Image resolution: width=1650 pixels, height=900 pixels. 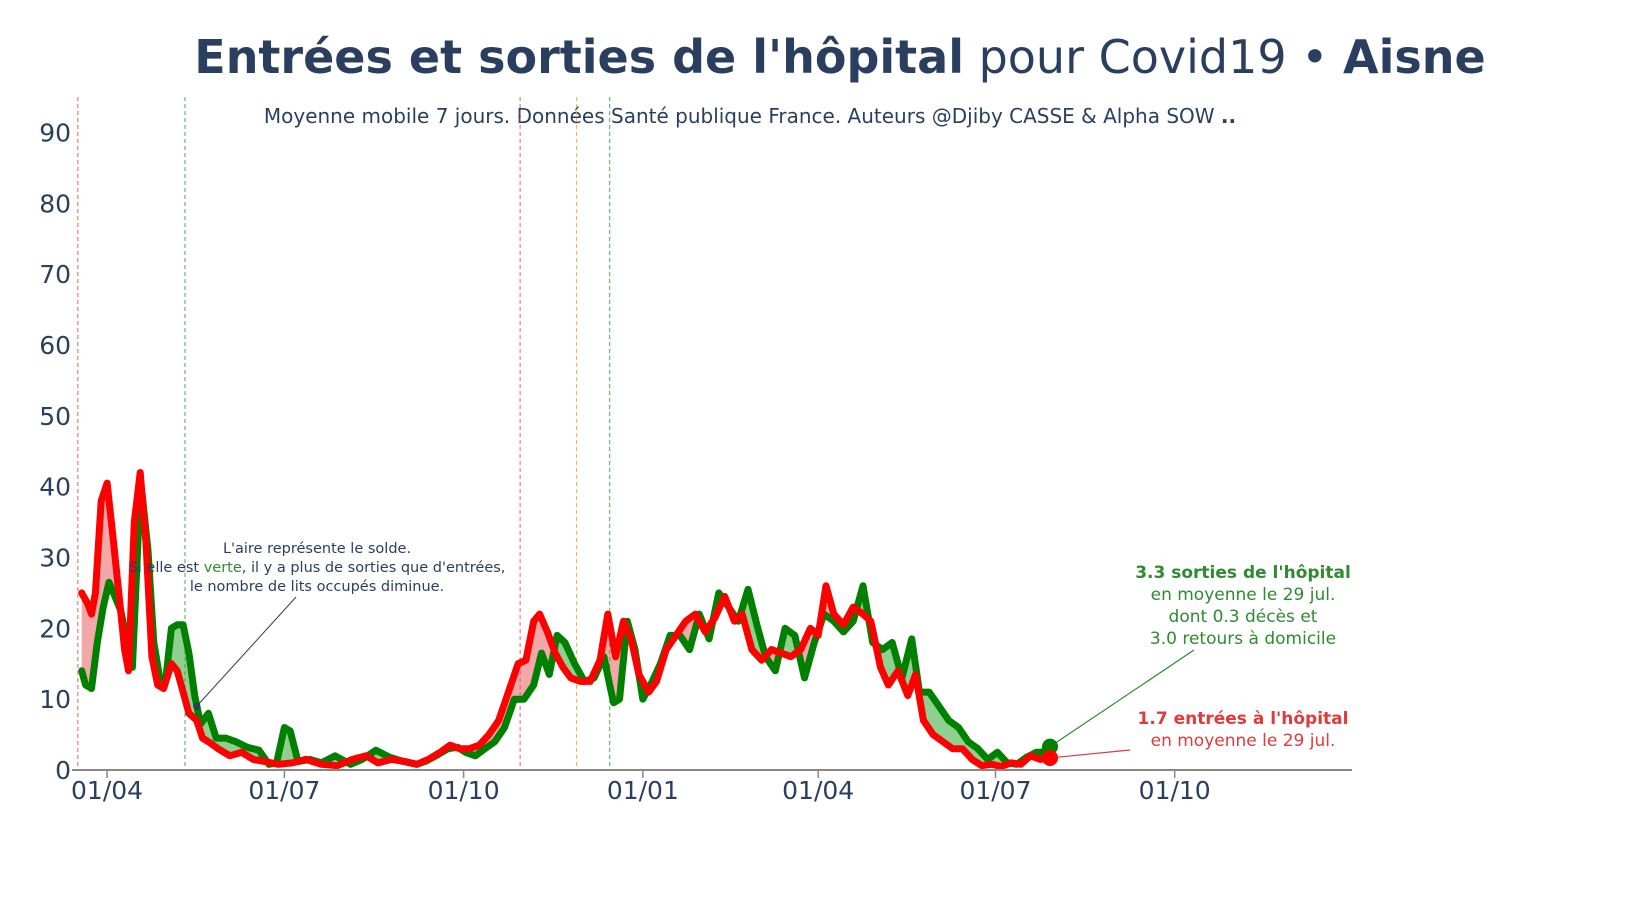 I want to click on entrees-label-1: 1.7 entrées à l'hôpital, so click(x=1243, y=719).